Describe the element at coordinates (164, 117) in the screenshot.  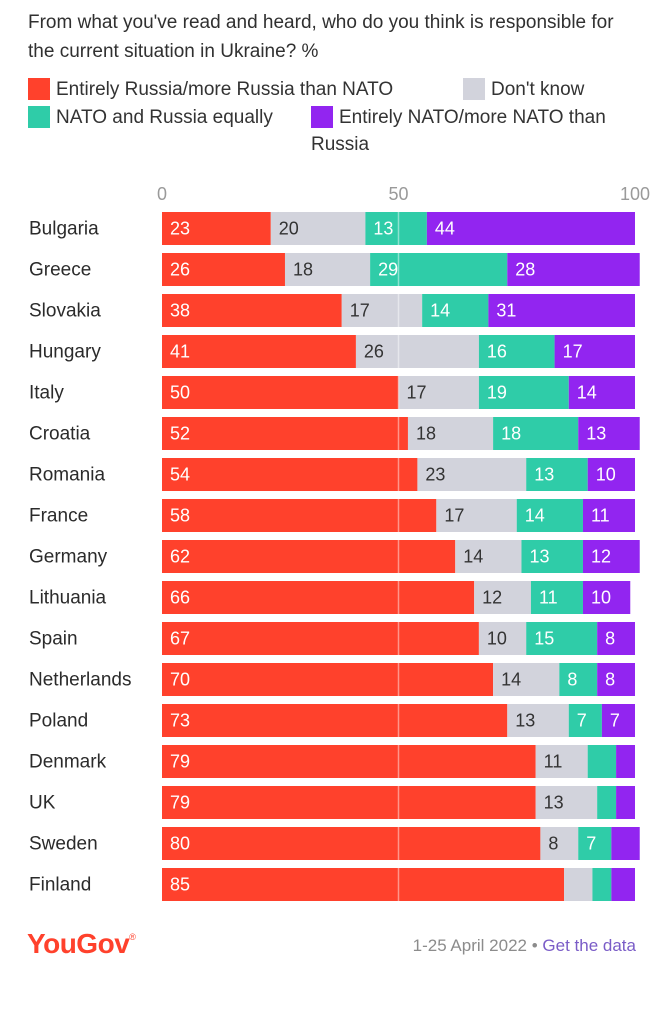
I see `legend-label-equally: NATO and Russia equally` at that location.